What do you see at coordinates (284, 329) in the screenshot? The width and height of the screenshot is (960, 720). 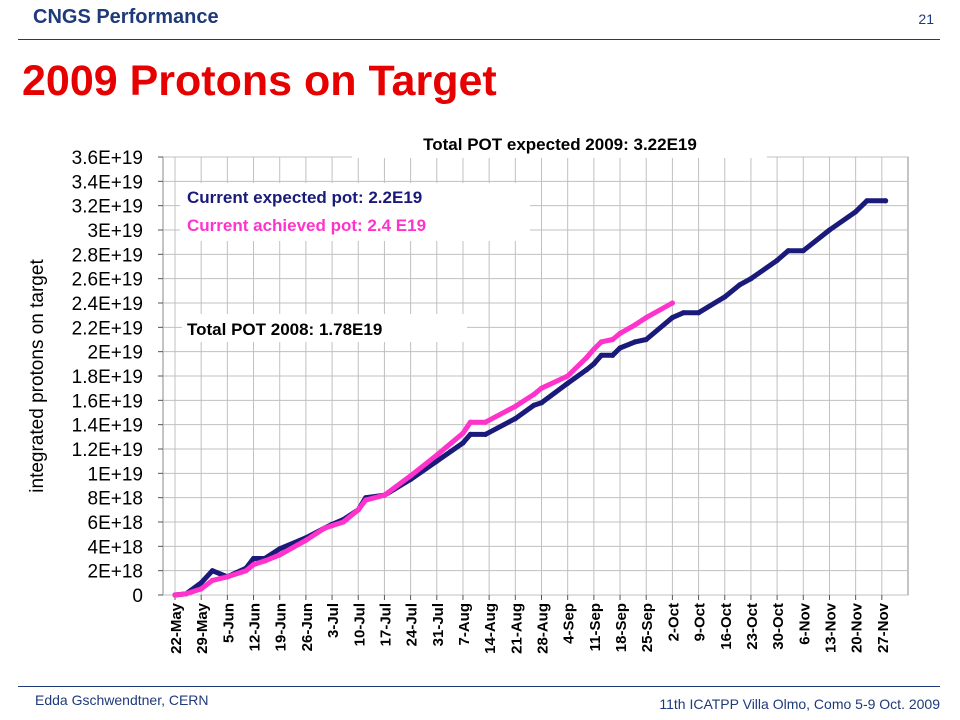 I see `annotation-pot-2008: Total POT 2008: 1.78E19` at bounding box center [284, 329].